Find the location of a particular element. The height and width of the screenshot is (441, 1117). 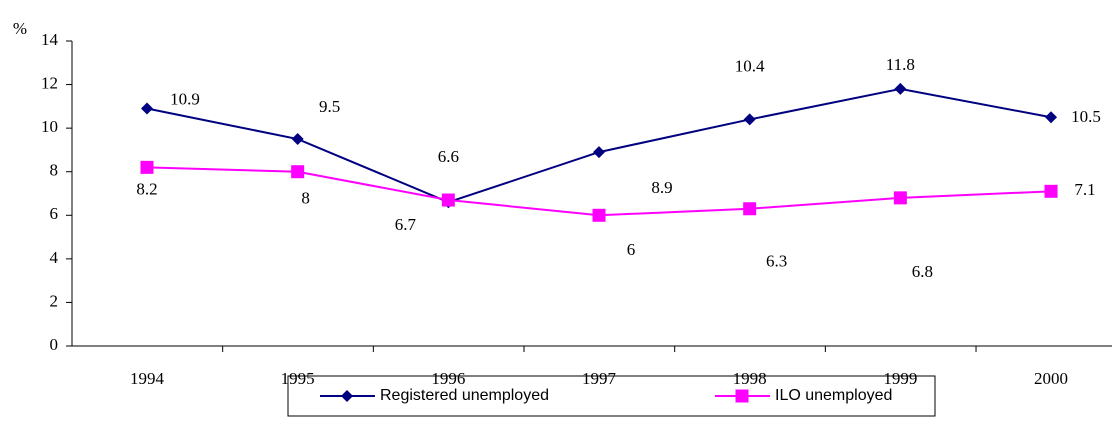

data-label: 11.8 is located at coordinates (900, 64).